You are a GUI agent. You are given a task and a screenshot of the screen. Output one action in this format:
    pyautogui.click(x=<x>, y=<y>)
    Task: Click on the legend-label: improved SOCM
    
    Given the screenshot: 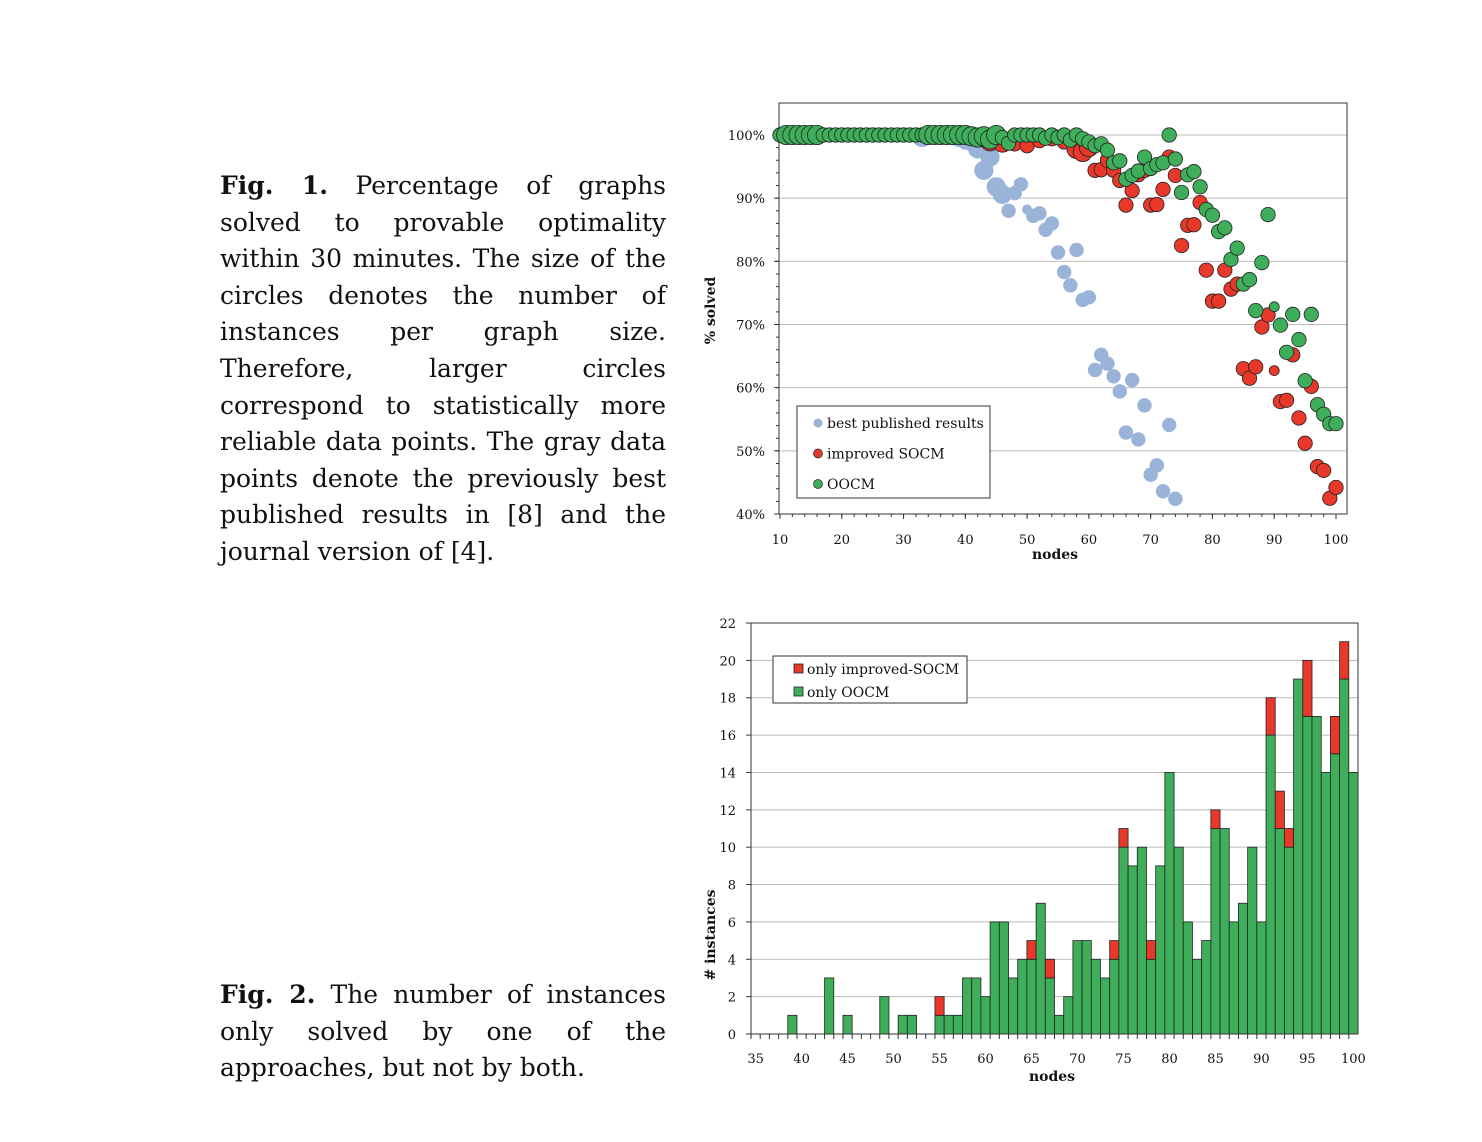 What is the action you would take?
    pyautogui.click(x=886, y=455)
    